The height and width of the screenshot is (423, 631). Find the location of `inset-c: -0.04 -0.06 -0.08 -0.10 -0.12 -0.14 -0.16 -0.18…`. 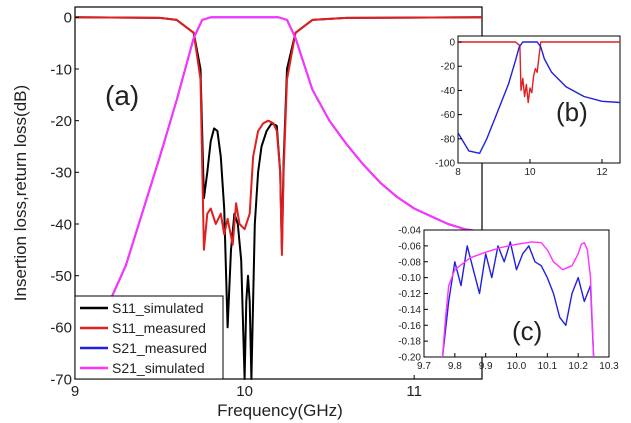

inset-c: -0.04 -0.06 -0.08 -0.10 -0.12 -0.14 -0.16 -0.18… is located at coordinates (508, 299).